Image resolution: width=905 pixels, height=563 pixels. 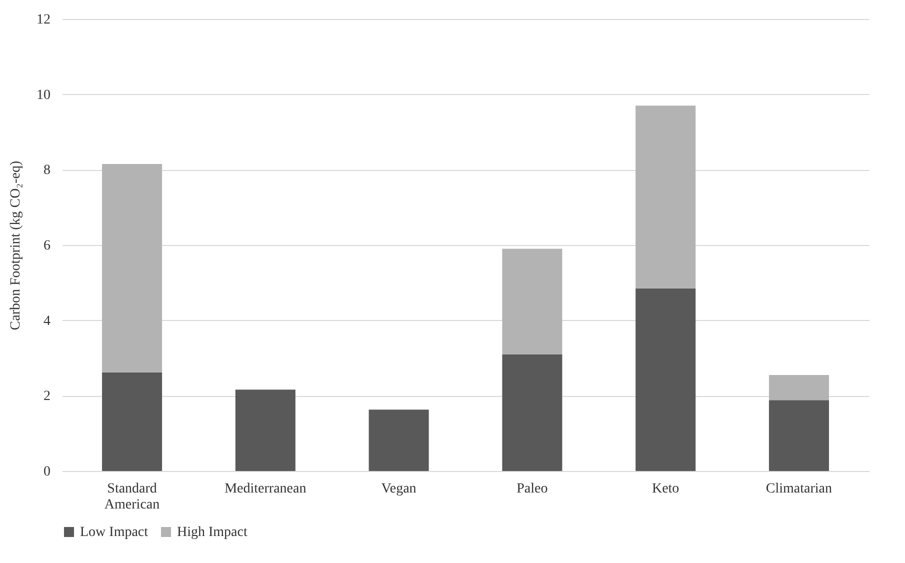 What do you see at coordinates (47, 396) in the screenshot?
I see `y-tick-label: 2` at bounding box center [47, 396].